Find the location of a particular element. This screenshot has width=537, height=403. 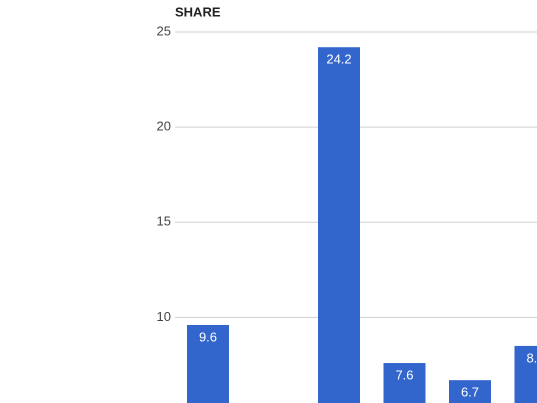

y-tick-label: 25 is located at coordinates (164, 30).